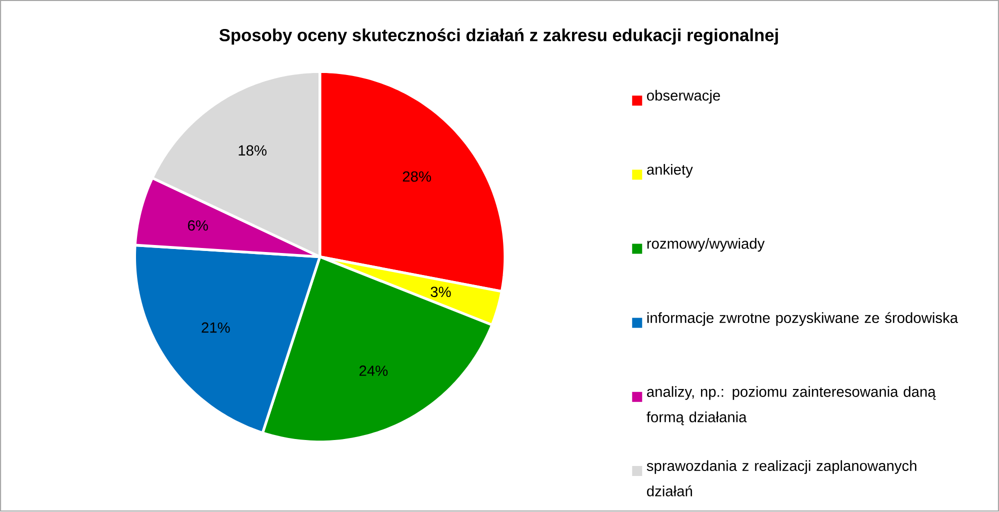  I want to click on legend-label: obserwacje, so click(683, 97).